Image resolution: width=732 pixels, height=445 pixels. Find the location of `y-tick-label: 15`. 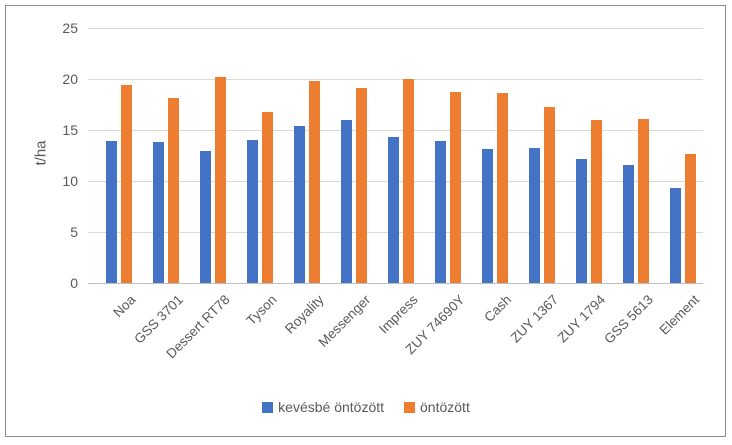

y-tick-label: 15 is located at coordinates (70, 130).